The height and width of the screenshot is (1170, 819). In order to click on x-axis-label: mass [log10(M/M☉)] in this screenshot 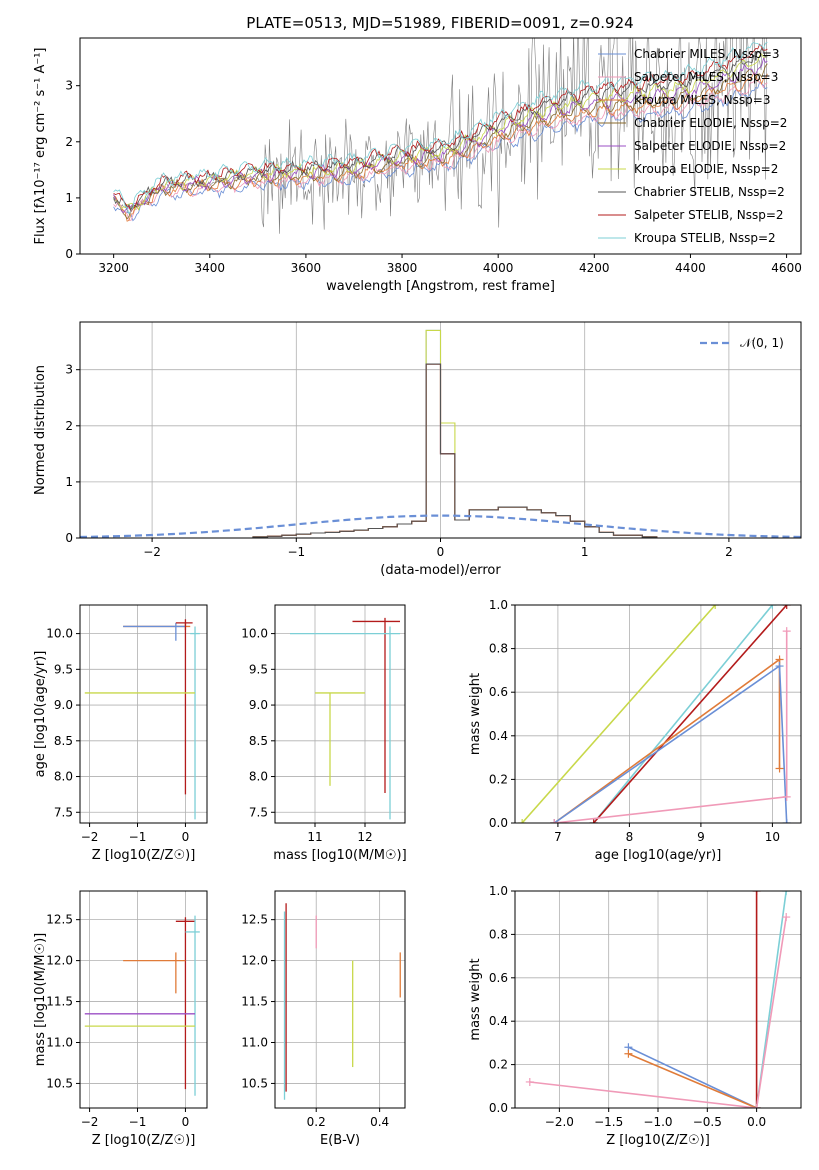, I will do `click(339, 855)`.